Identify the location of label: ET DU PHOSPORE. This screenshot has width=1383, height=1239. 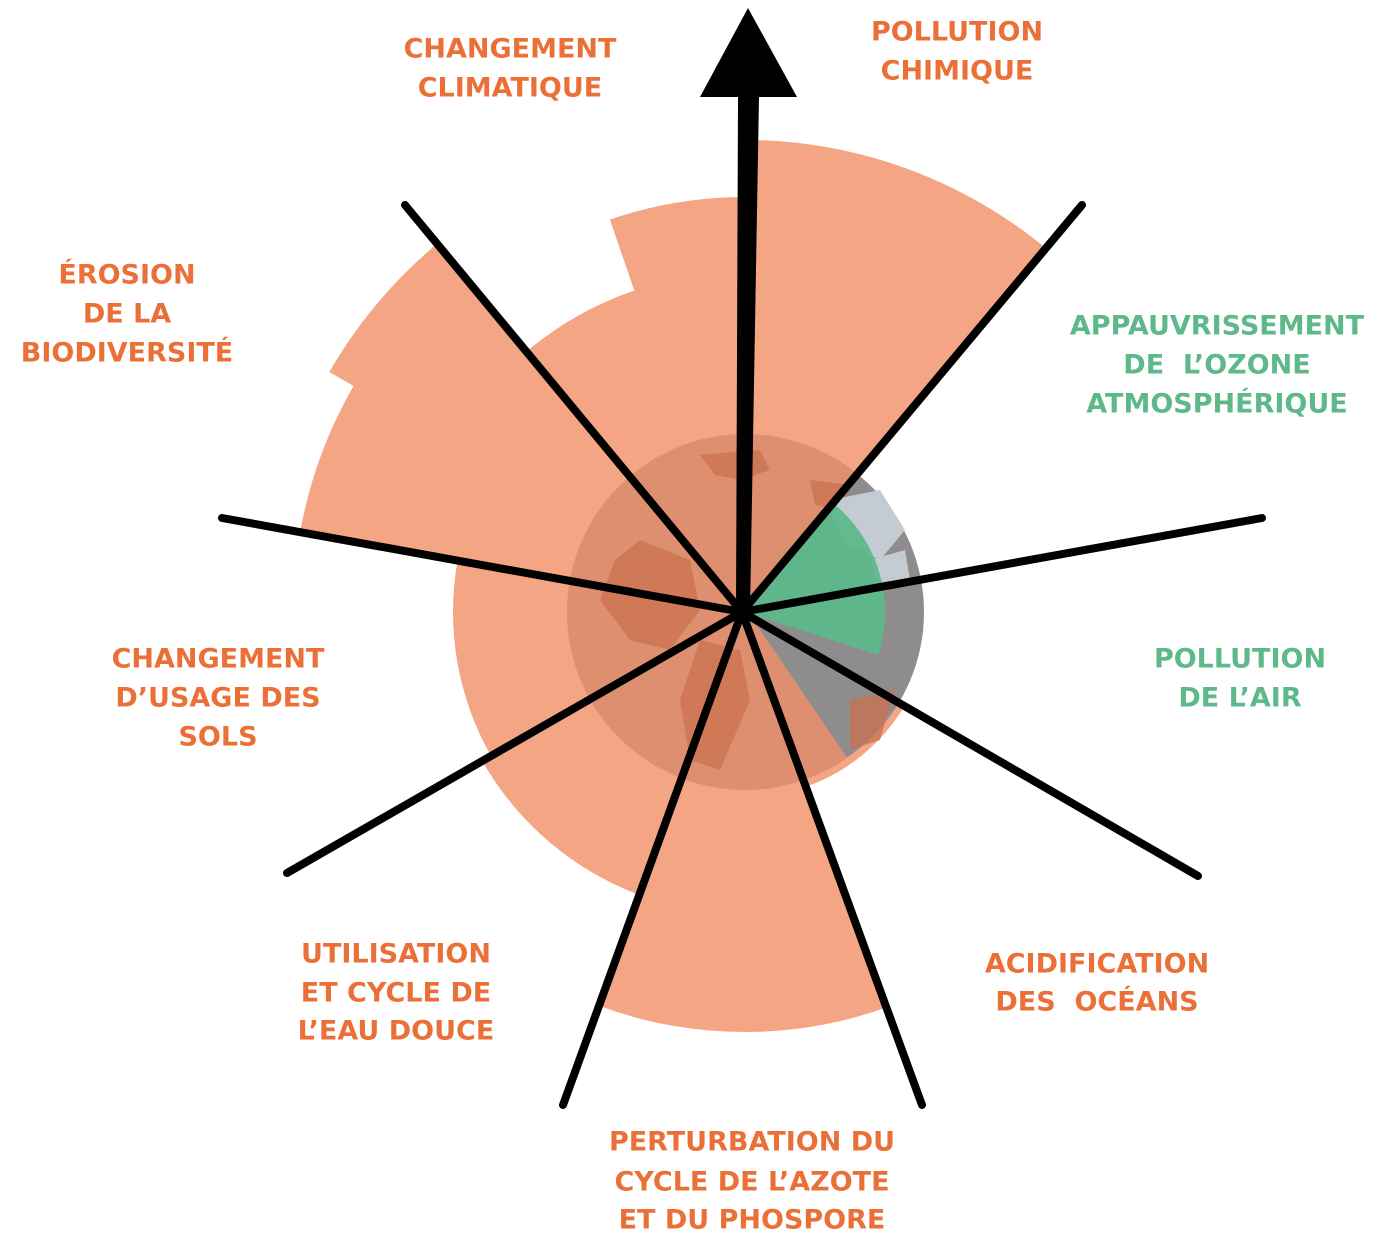
(752, 1220).